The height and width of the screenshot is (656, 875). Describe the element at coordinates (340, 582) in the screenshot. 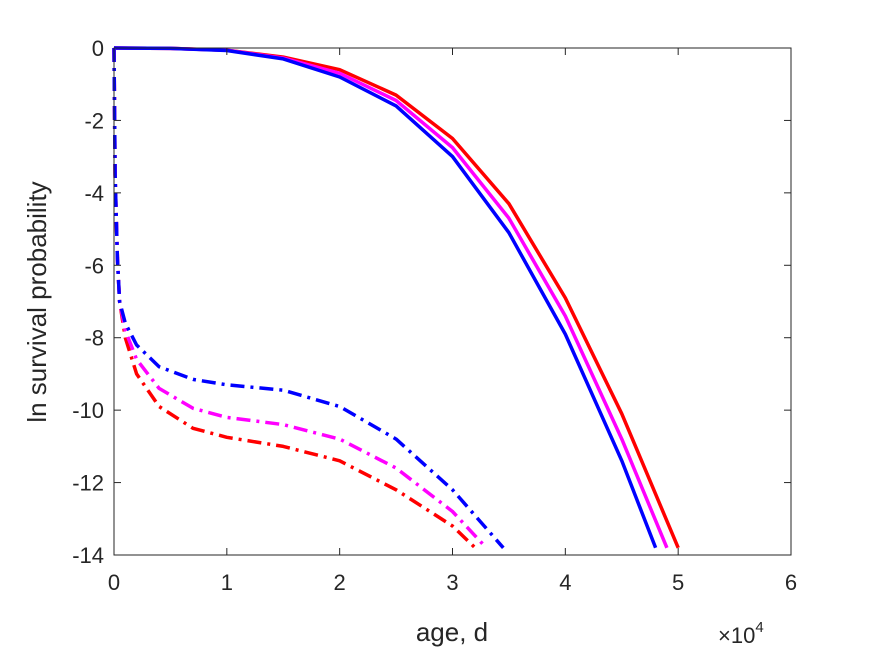

I see `x-tick-label: 2` at that location.